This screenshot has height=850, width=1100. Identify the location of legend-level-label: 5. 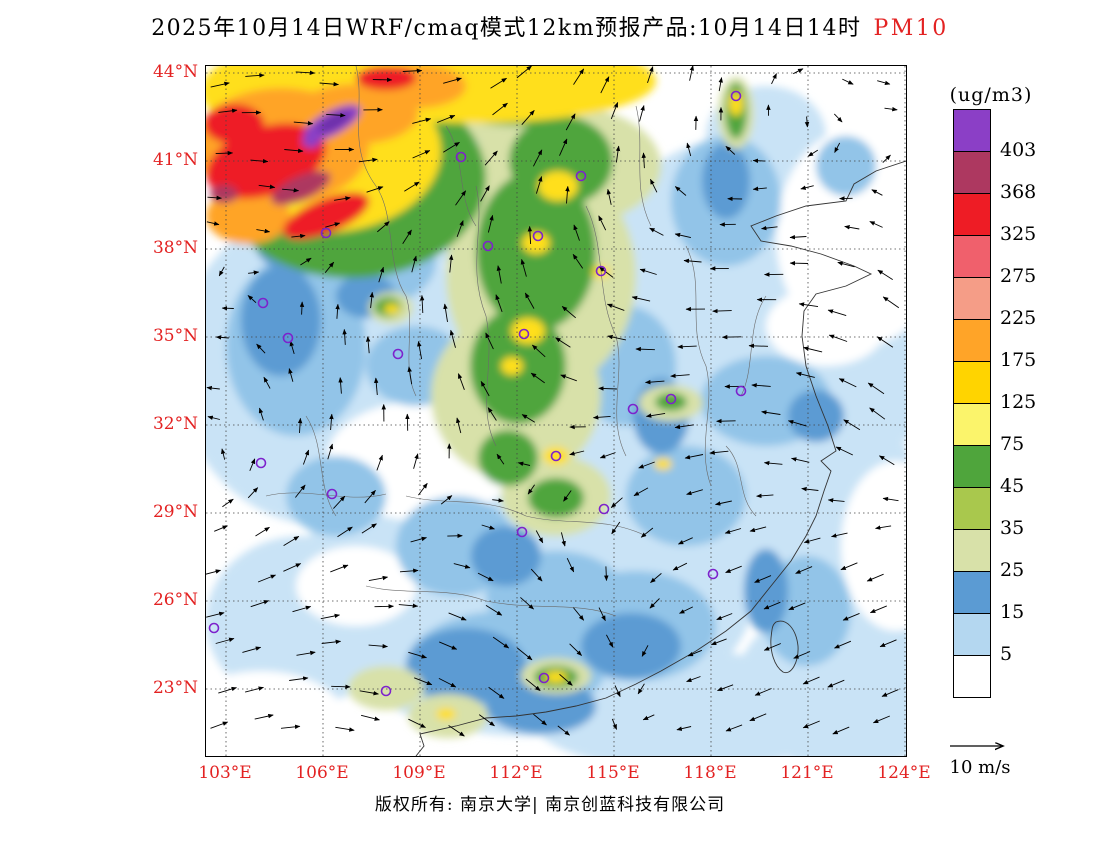
(1006, 654).